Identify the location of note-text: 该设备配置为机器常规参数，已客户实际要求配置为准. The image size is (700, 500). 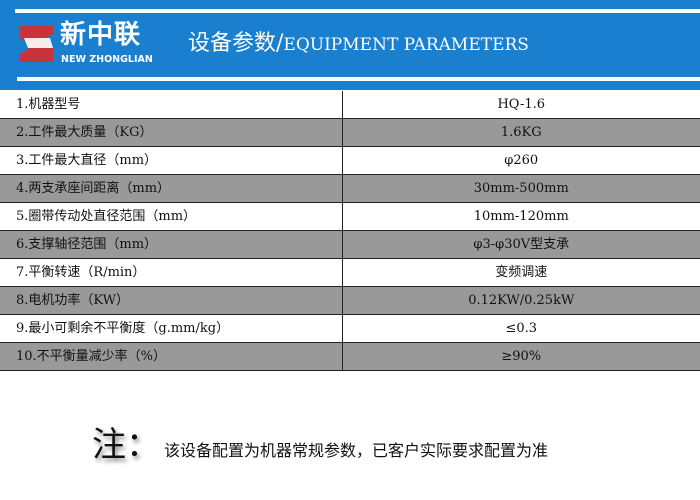
(356, 450).